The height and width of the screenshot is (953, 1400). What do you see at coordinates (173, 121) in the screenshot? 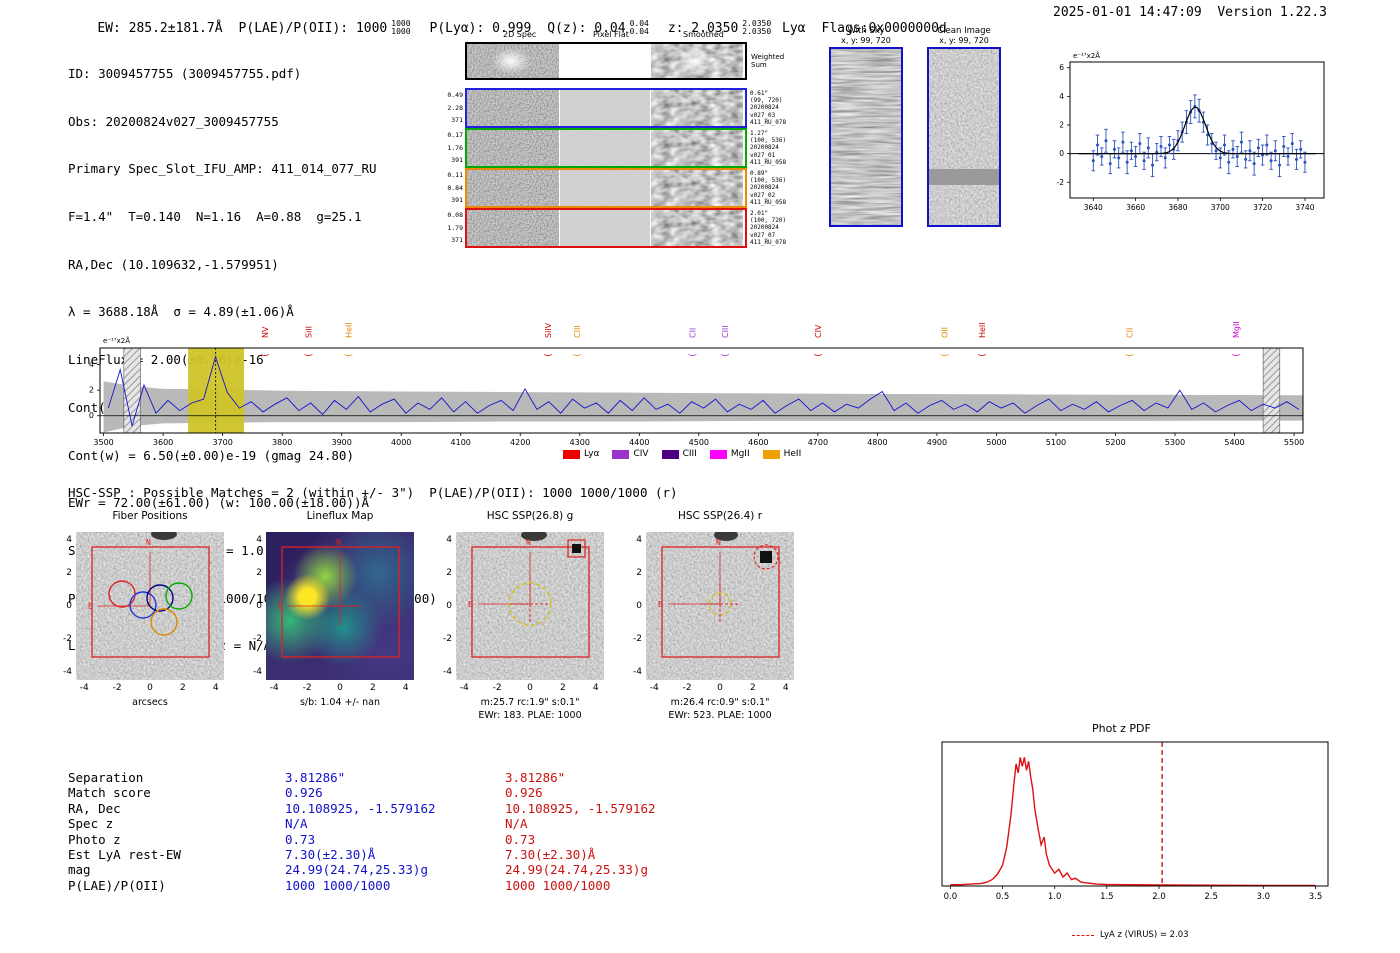
I see `info-line: Obs: 20200824v027_3009457755` at bounding box center [173, 121].